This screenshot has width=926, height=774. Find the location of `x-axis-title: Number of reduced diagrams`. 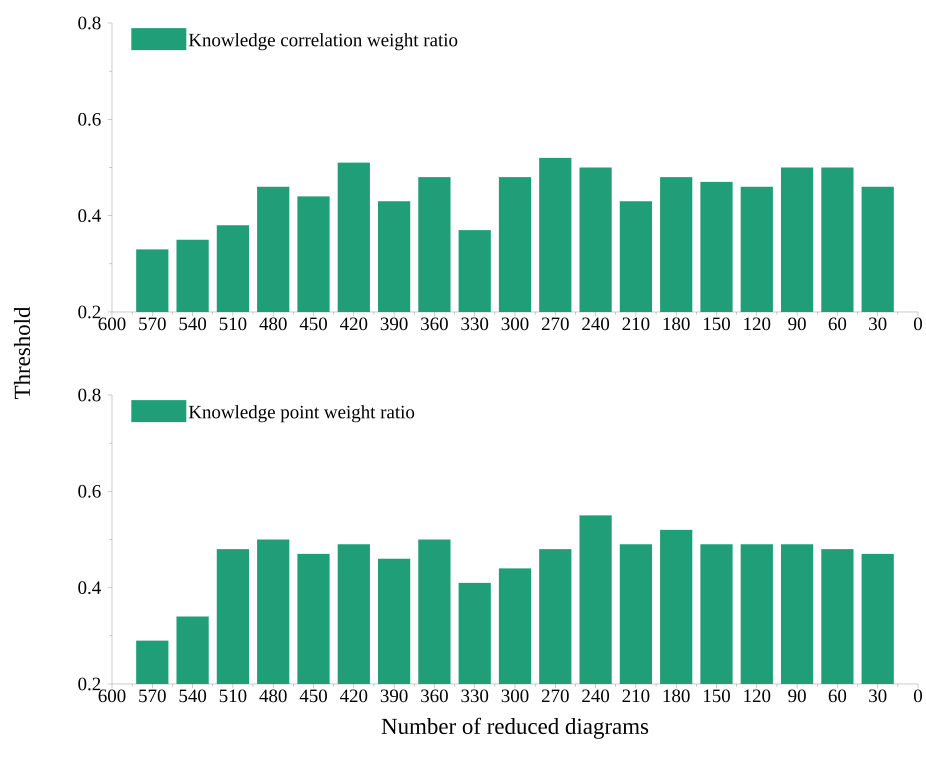

x-axis-title: Number of reduced diagrams is located at coordinates (515, 728).